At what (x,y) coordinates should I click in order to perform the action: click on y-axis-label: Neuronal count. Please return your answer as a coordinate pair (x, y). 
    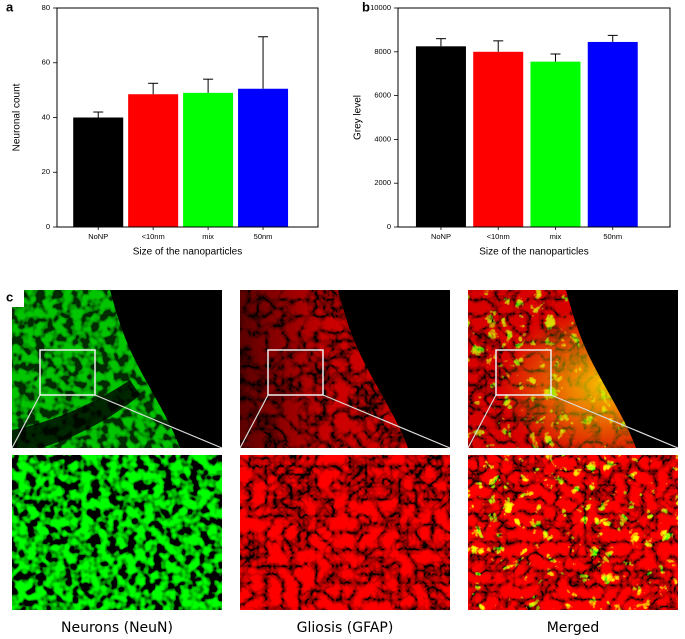
    Looking at the image, I should click on (17, 117).